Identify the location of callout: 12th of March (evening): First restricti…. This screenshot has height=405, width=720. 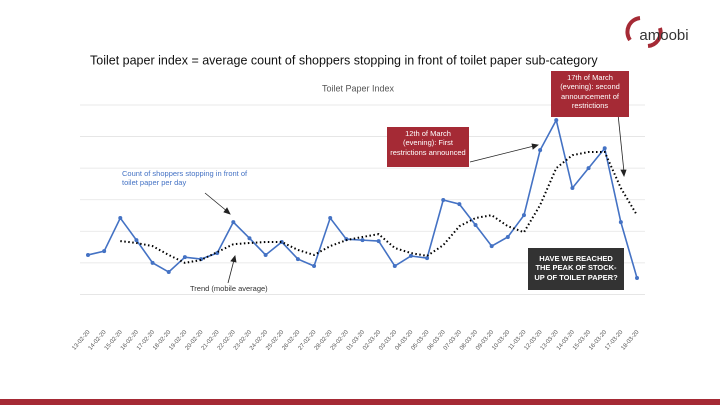
(428, 147).